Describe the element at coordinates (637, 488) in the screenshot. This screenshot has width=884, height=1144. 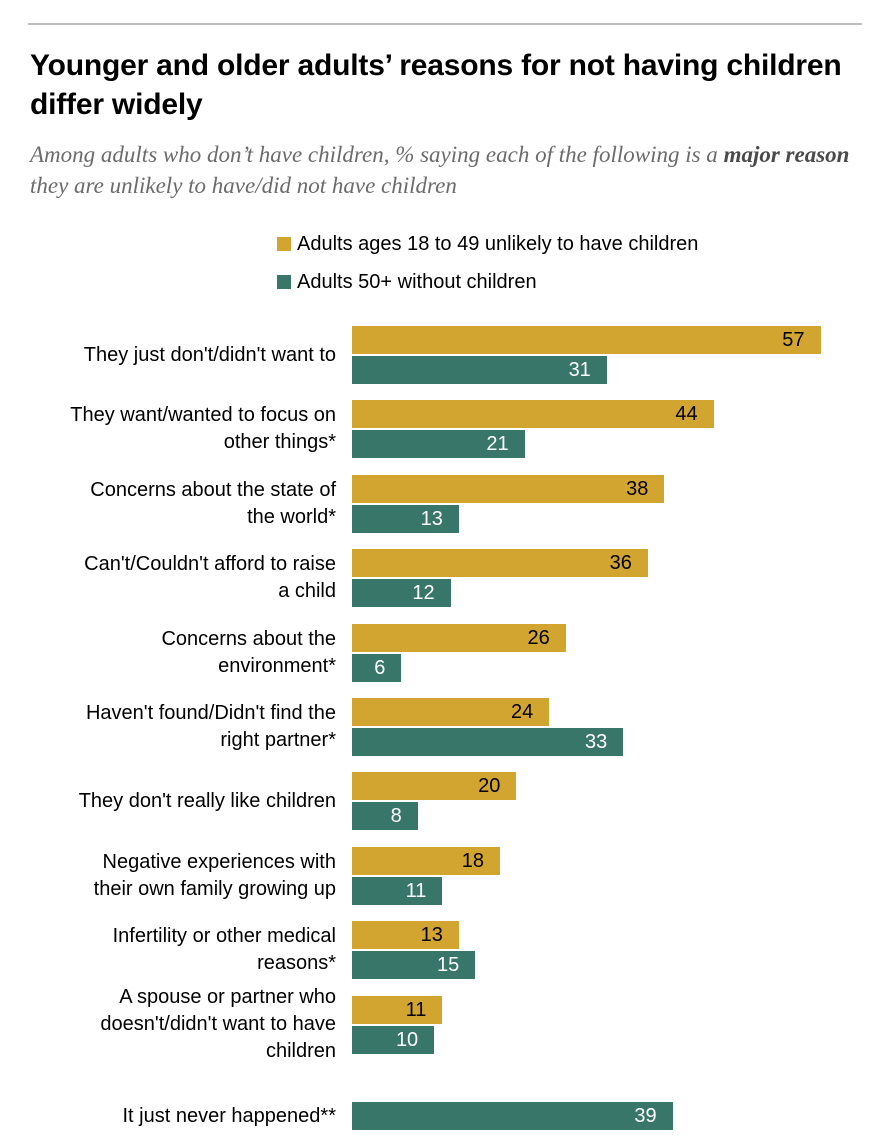
I see `data-label: 38` at that location.